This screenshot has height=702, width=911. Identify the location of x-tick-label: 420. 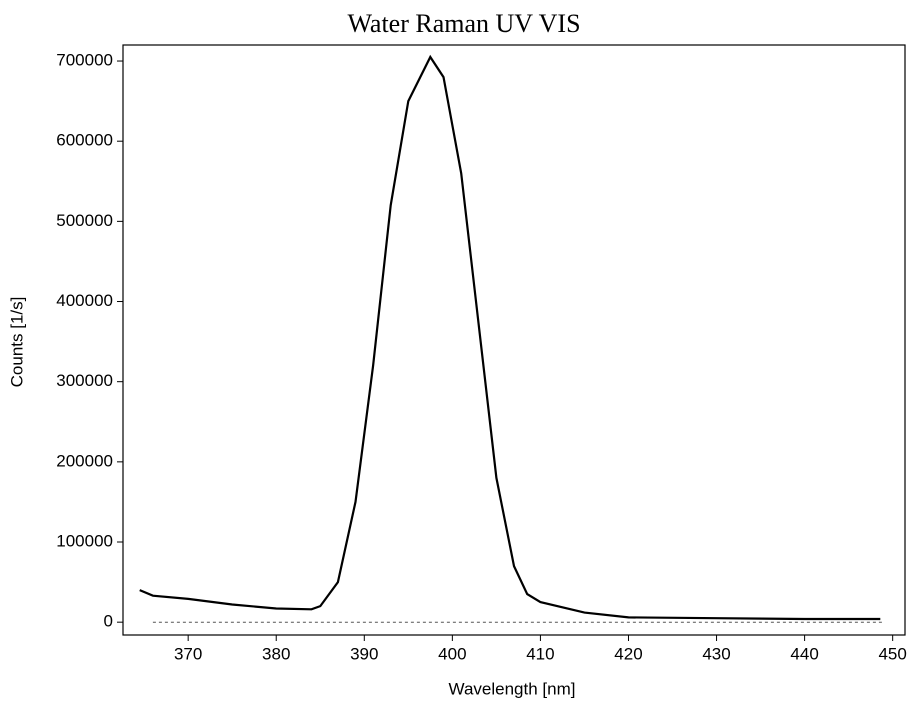
(628, 653).